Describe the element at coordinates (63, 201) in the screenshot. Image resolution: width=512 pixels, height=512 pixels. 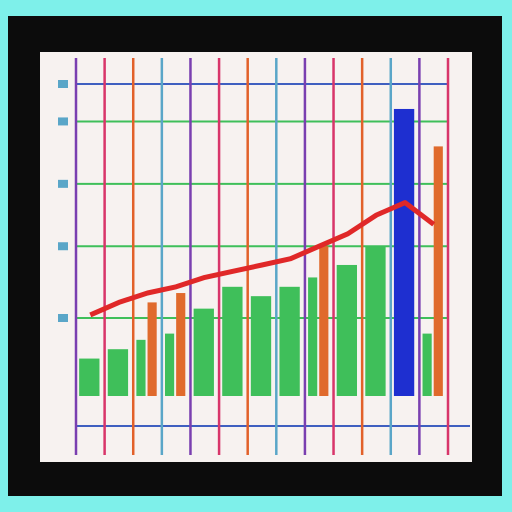
I see `y-axis-ticks` at that location.